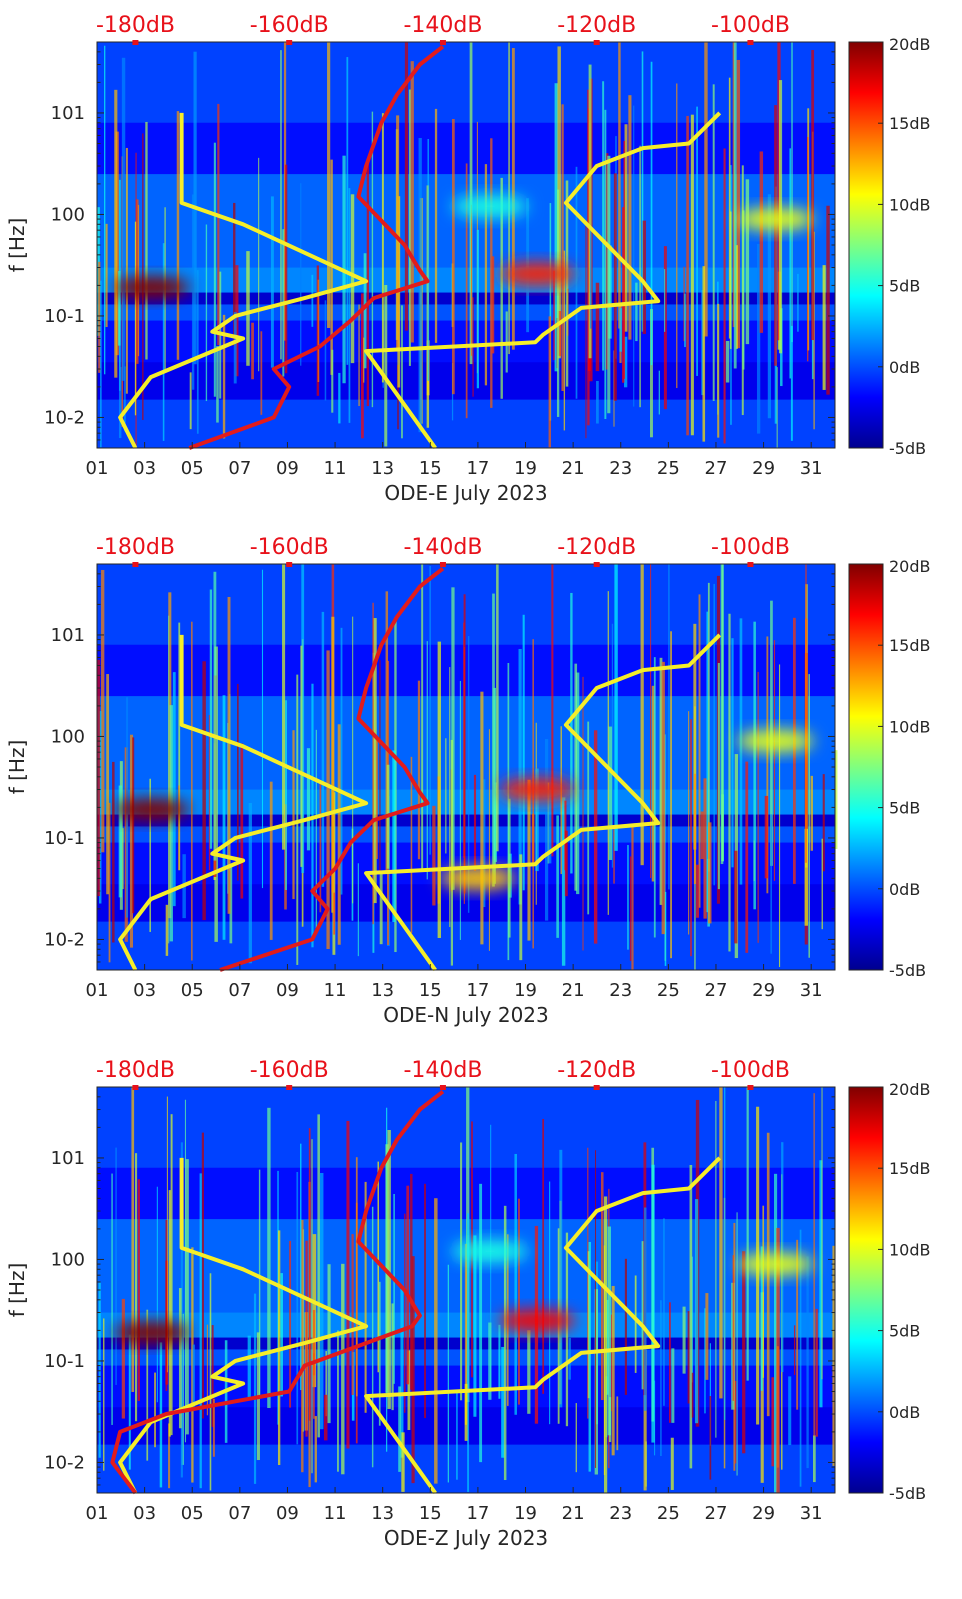  Describe the element at coordinates (277, 1292) in the screenshot. I see `median-psd-curve` at that location.